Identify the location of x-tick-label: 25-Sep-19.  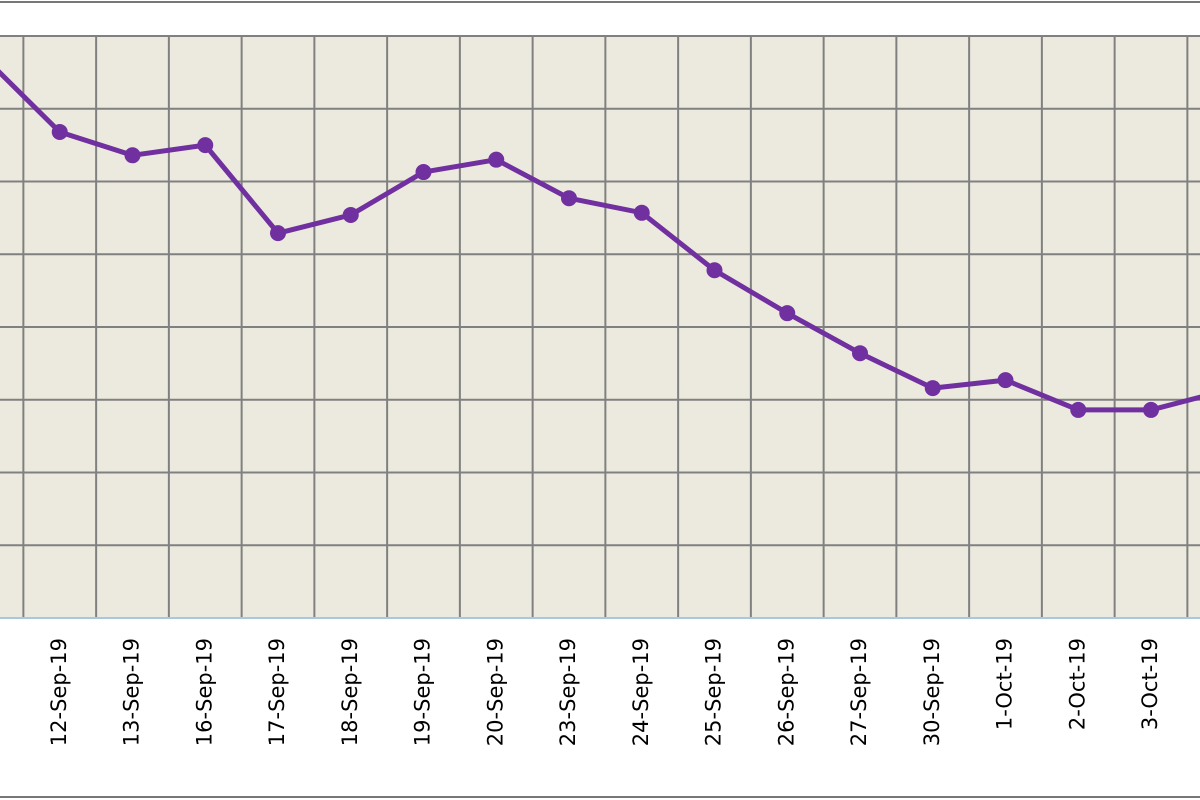
(714, 692).